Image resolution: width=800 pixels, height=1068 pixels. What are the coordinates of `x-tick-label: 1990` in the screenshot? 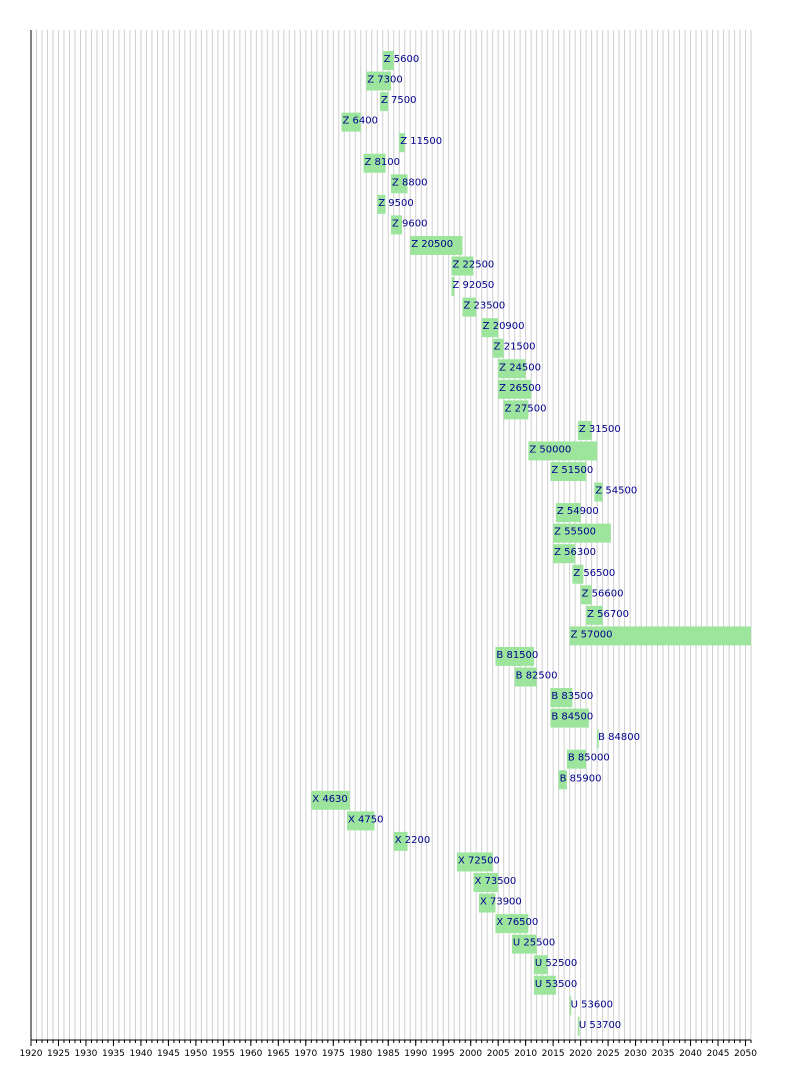 It's located at (415, 1054).